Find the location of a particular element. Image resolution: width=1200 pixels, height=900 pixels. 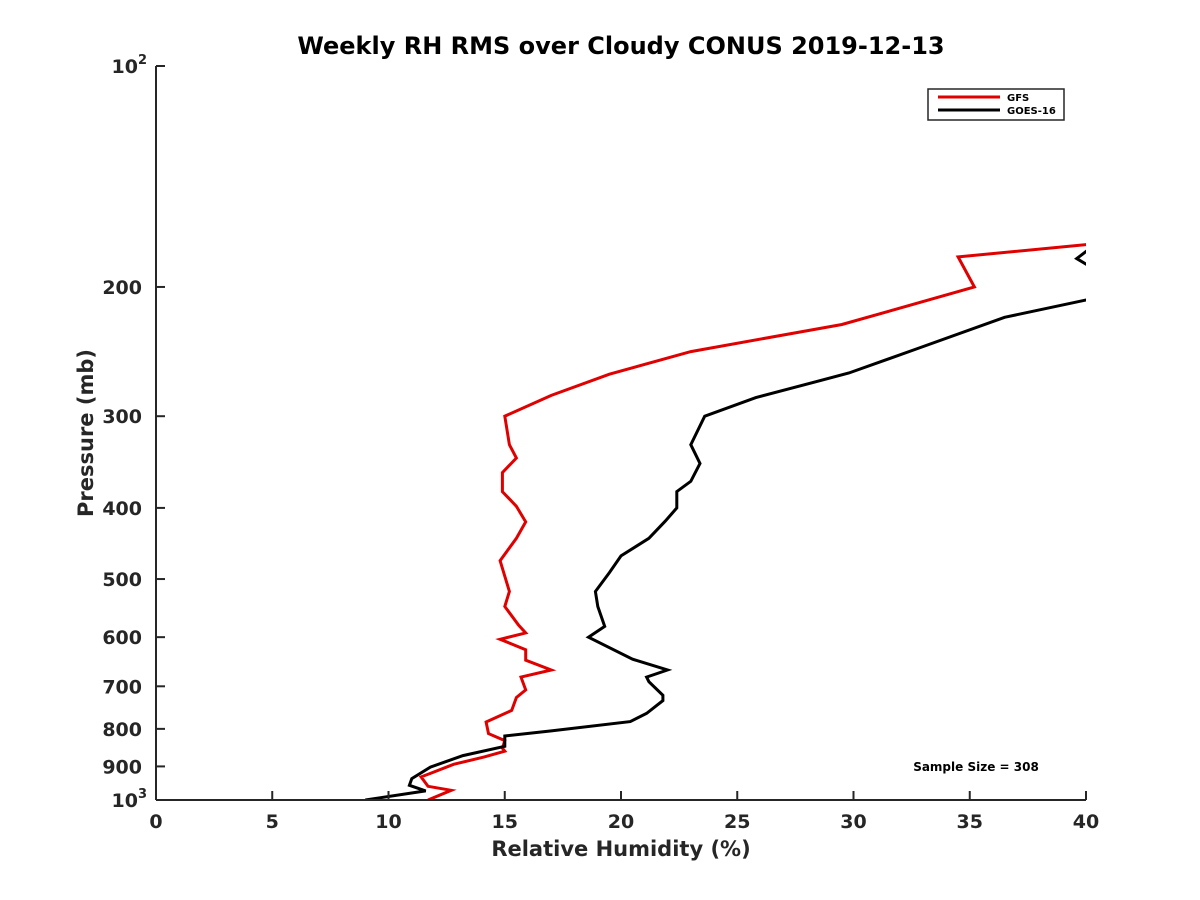

x-tick-label: 20 is located at coordinates (621, 822).